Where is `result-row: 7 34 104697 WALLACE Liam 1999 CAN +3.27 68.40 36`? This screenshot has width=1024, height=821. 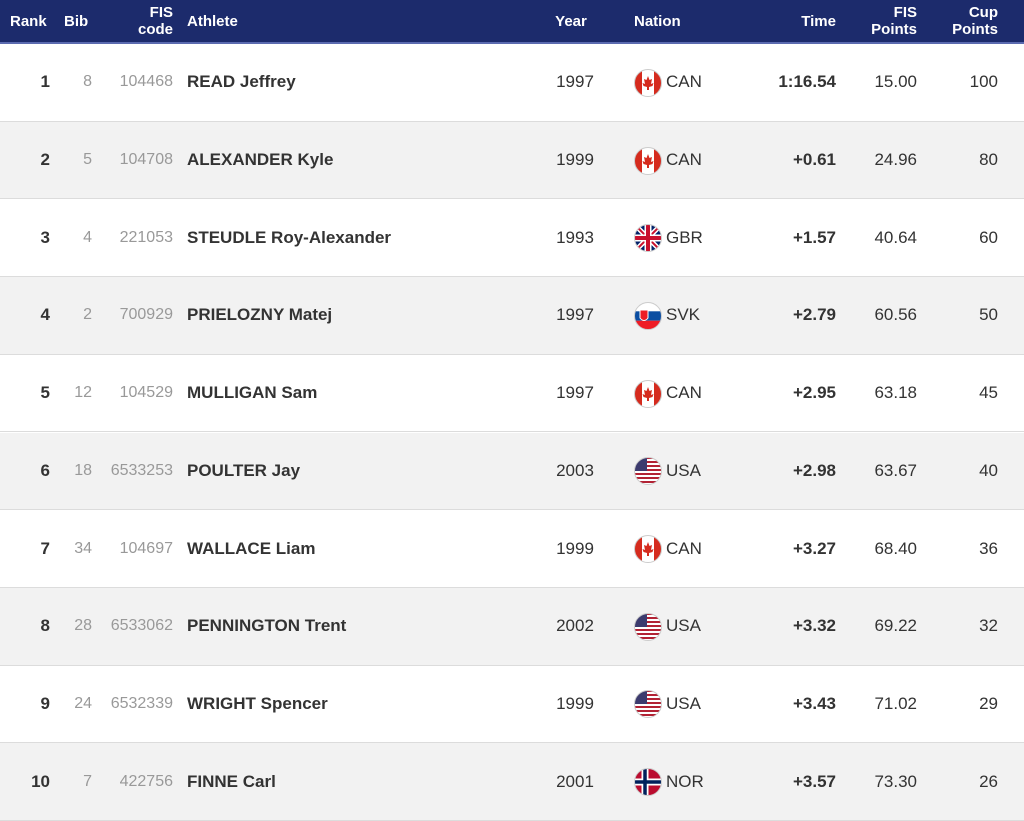
result-row: 7 34 104697 WALLACE Liam 1999 CAN +3.27 68.40 36 is located at coordinates (512, 549).